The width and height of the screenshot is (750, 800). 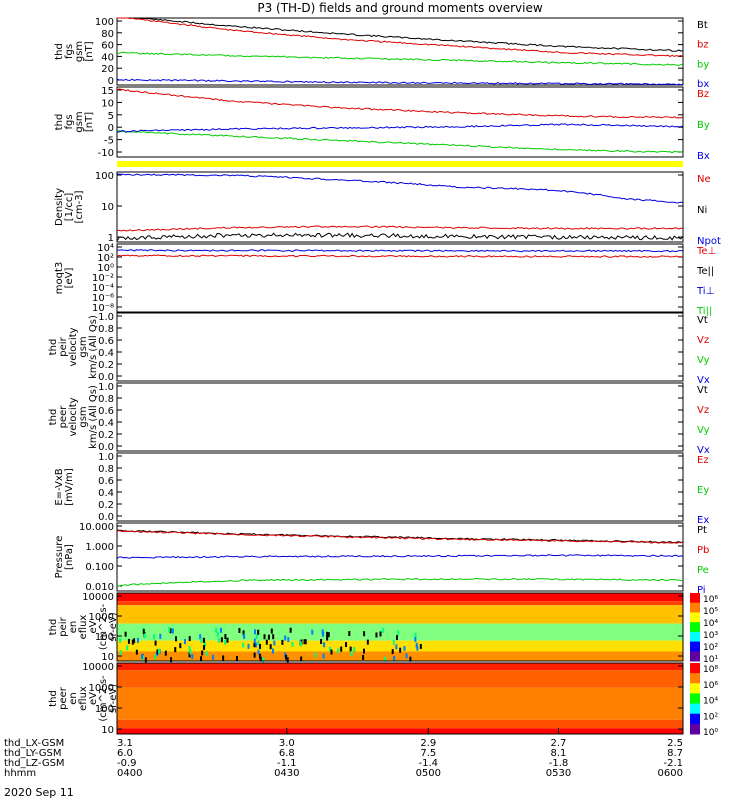 What do you see at coordinates (706, 251) in the screenshot?
I see `legend-entry: Te⊥` at bounding box center [706, 251].